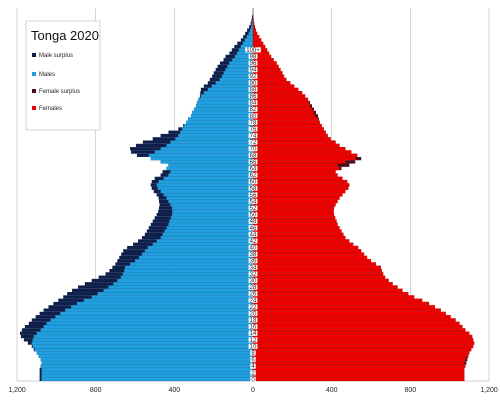  I want to click on age-tick-label: 98, so click(253, 57).